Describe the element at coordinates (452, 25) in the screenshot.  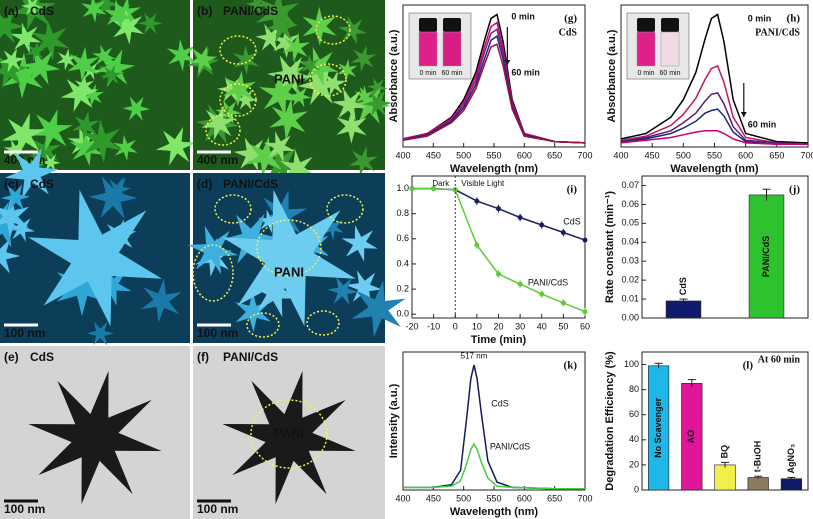
I see `vial-cap` at that location.